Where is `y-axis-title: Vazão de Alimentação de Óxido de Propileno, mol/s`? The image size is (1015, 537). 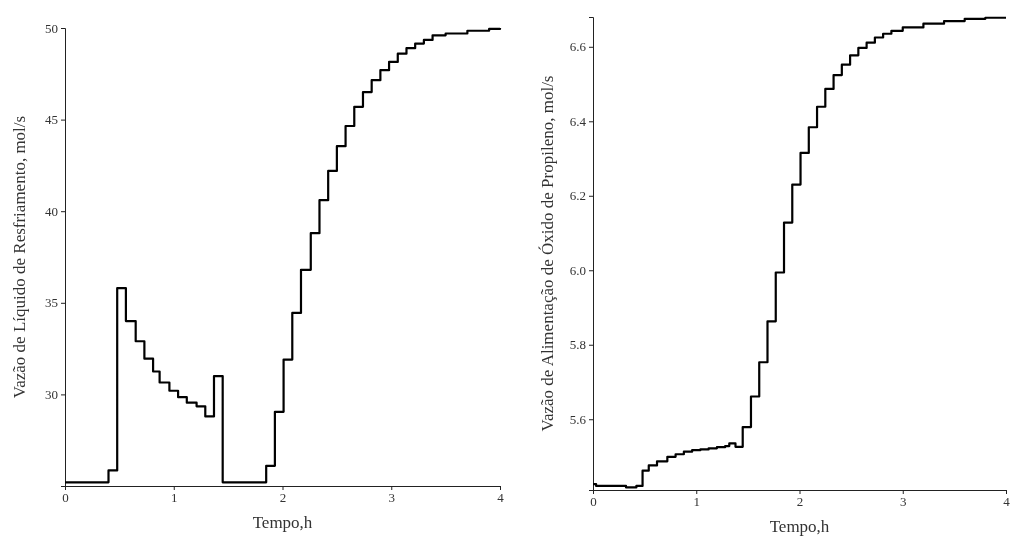 y-axis-title: Vazão de Alimentação de Óxido de Propileno, mol/s is located at coordinates (547, 253).